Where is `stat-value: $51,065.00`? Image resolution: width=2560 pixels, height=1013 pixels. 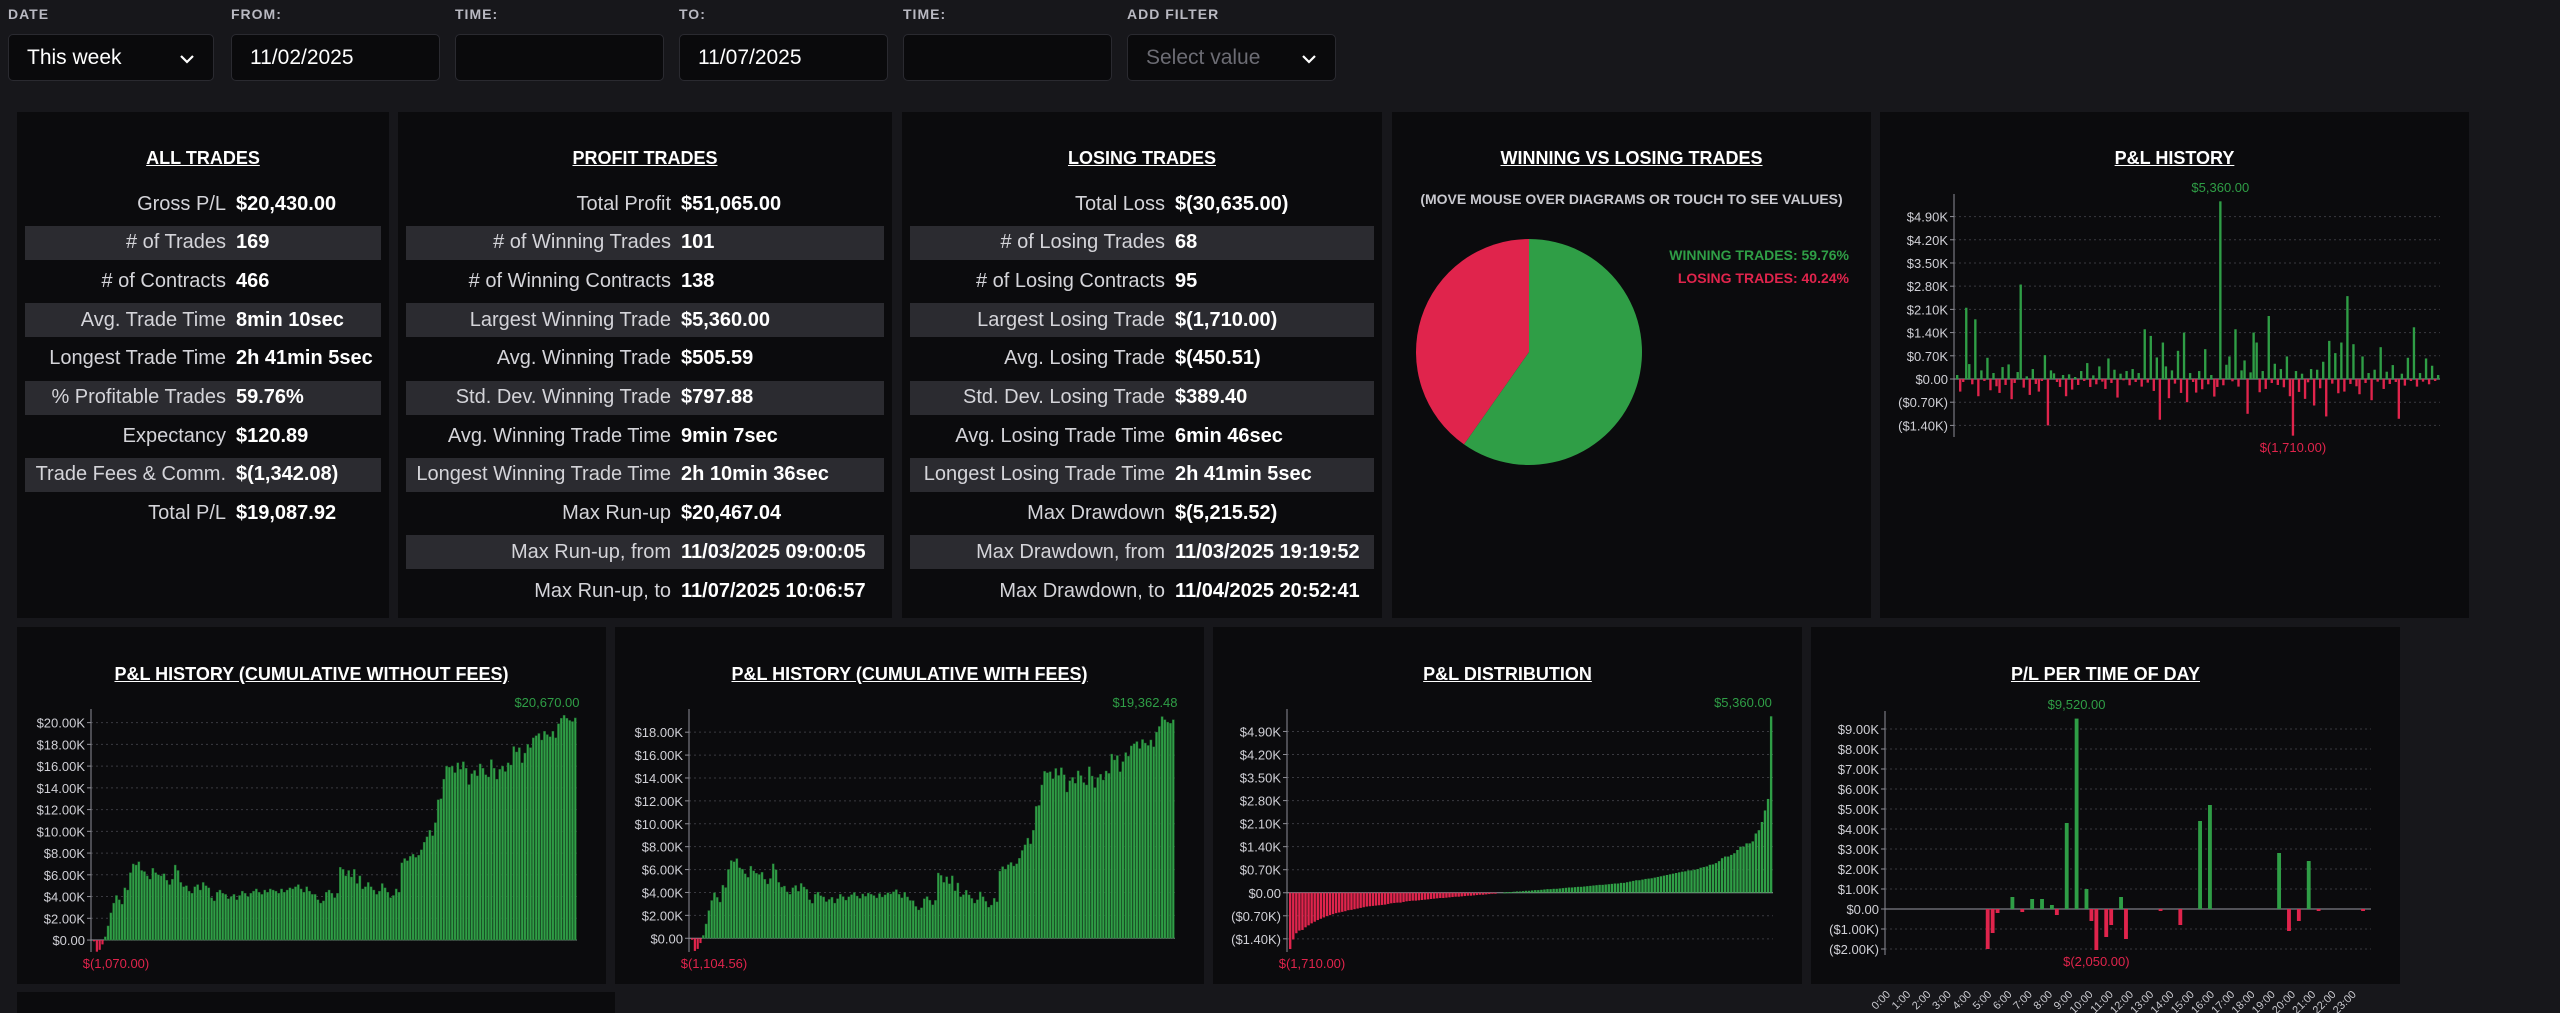
stat-value: $51,065.00 is located at coordinates (731, 203).